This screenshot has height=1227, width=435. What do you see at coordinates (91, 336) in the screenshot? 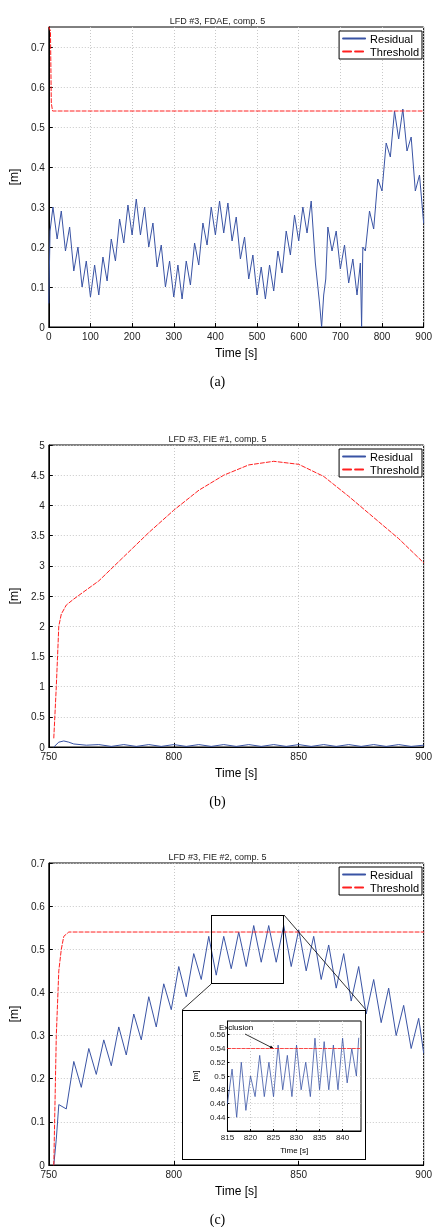
I see `x-tick-label: 100` at bounding box center [91, 336].